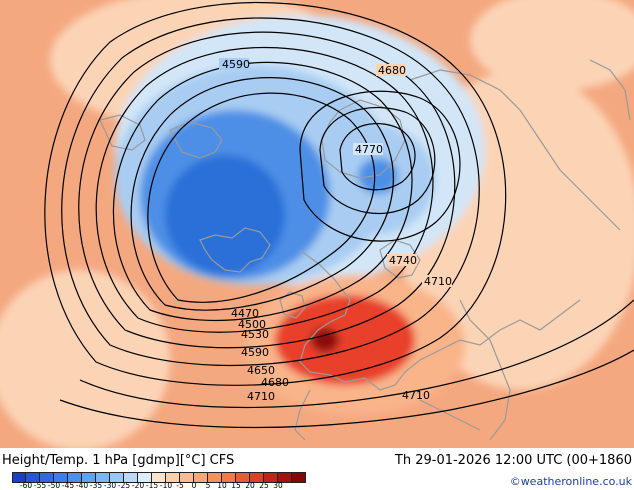  Describe the element at coordinates (255, 352) in the screenshot. I see `contour-label-4590-low: 4590` at that location.